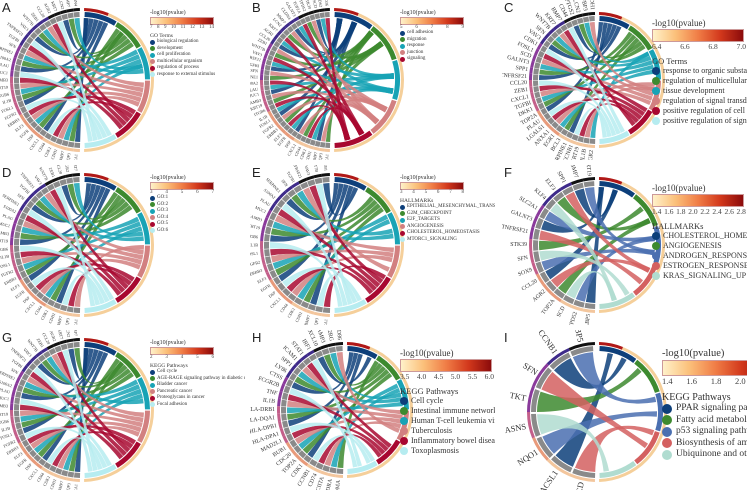  Describe the element at coordinates (699, 101) in the screenshot. I see `category-legend-item: regulation of signal transduction` at that location.